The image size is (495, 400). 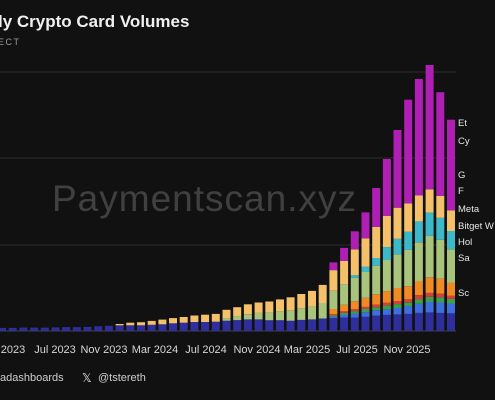 I want to click on x-tick-label: 2023, so click(x=13, y=350).